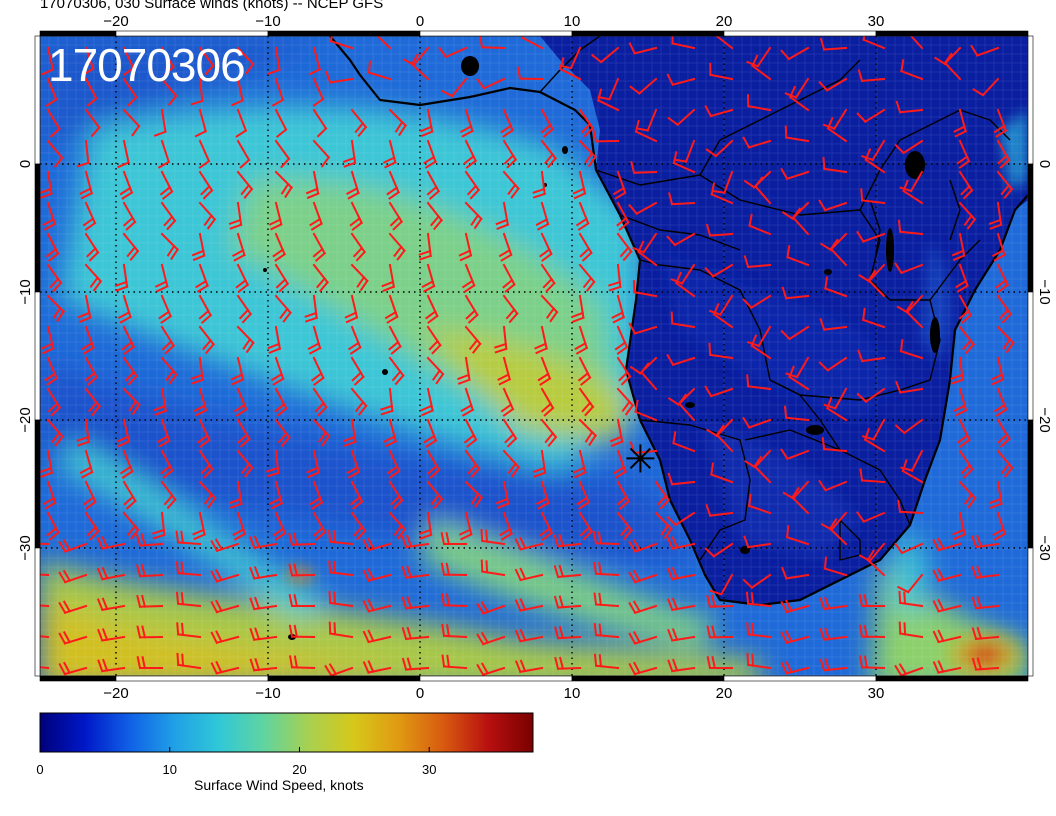  I want to click on bottom-lon-tick-label: 10, so click(572, 693).